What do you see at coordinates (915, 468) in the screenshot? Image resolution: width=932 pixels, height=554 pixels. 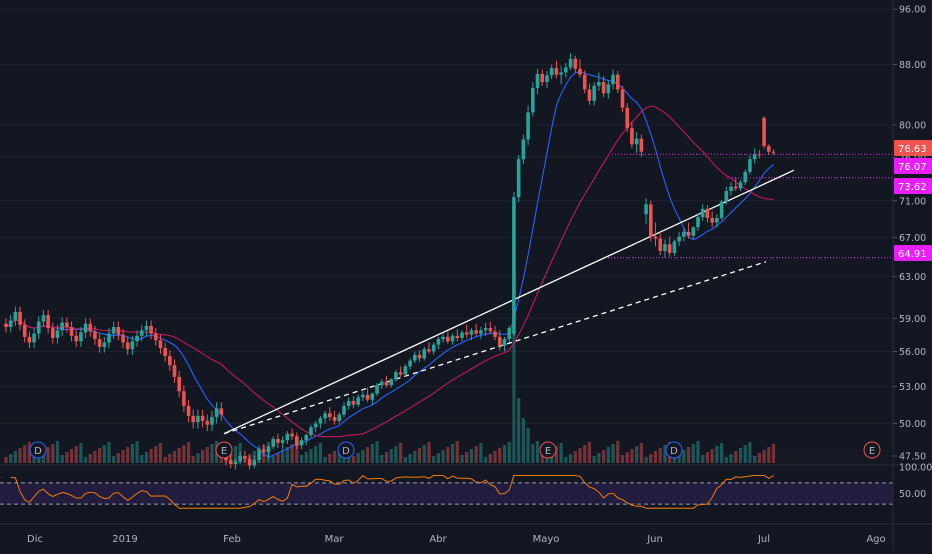 I see `rsi-tick-label: 100.00` at bounding box center [915, 468].